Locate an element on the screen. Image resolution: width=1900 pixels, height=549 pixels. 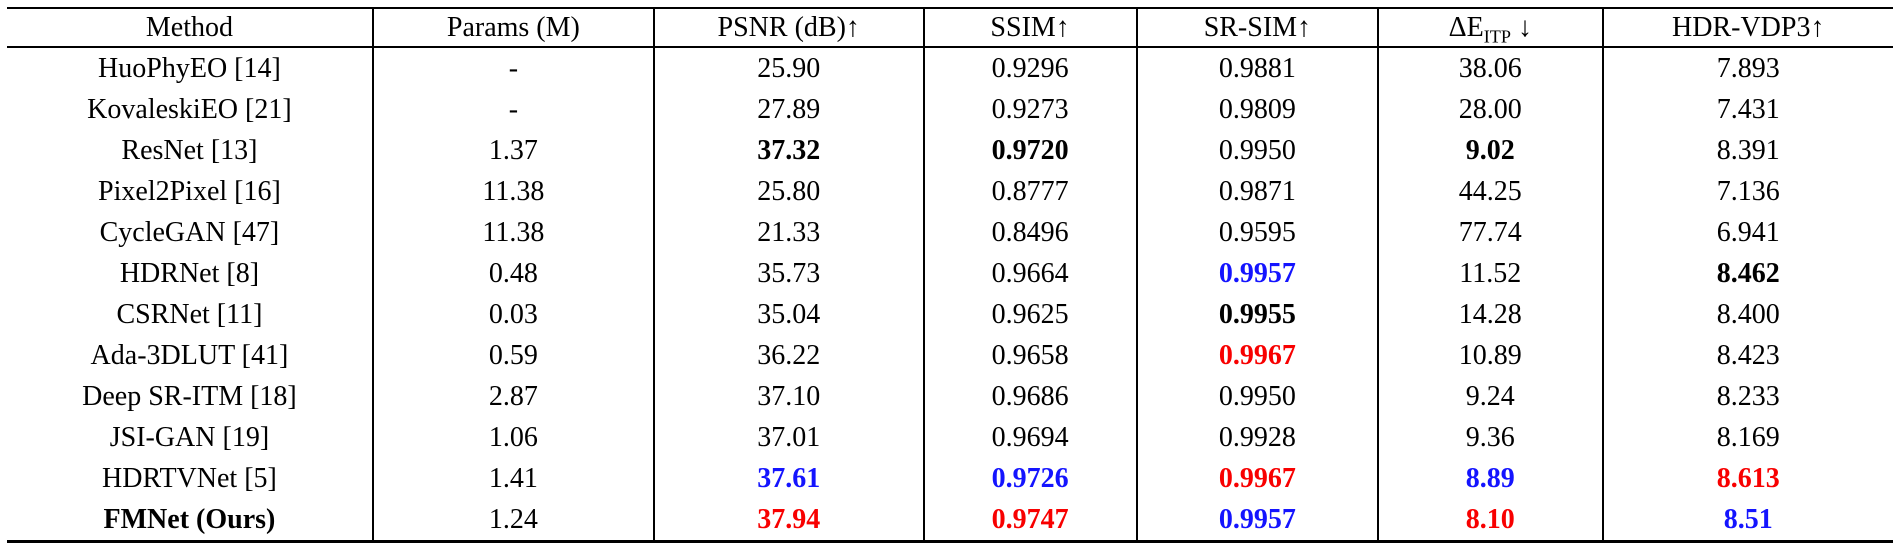
cell-value: 37.32 is located at coordinates (789, 150).